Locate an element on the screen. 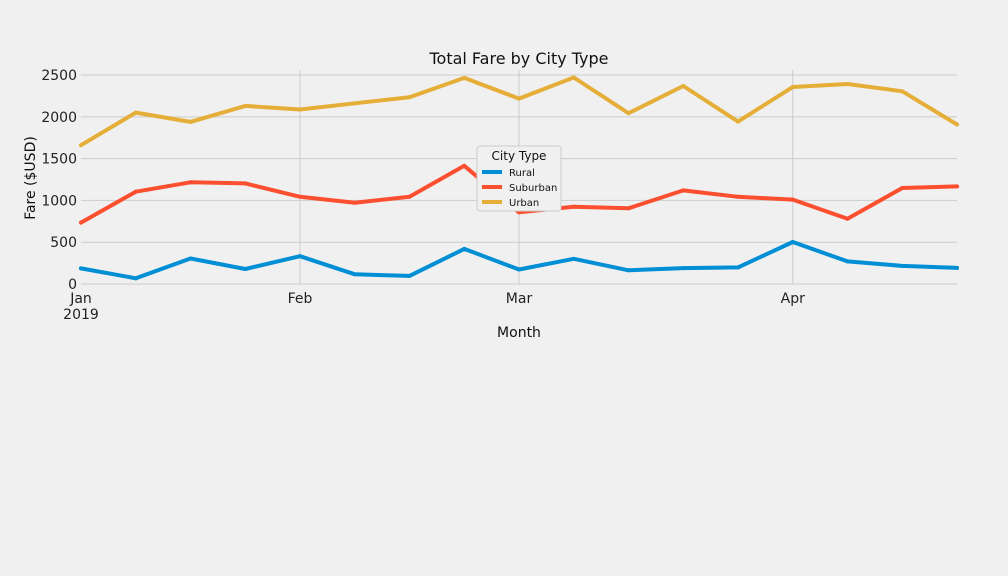 The width and height of the screenshot is (1008, 576). x-tick-sublabel: 2019 is located at coordinates (81, 315).